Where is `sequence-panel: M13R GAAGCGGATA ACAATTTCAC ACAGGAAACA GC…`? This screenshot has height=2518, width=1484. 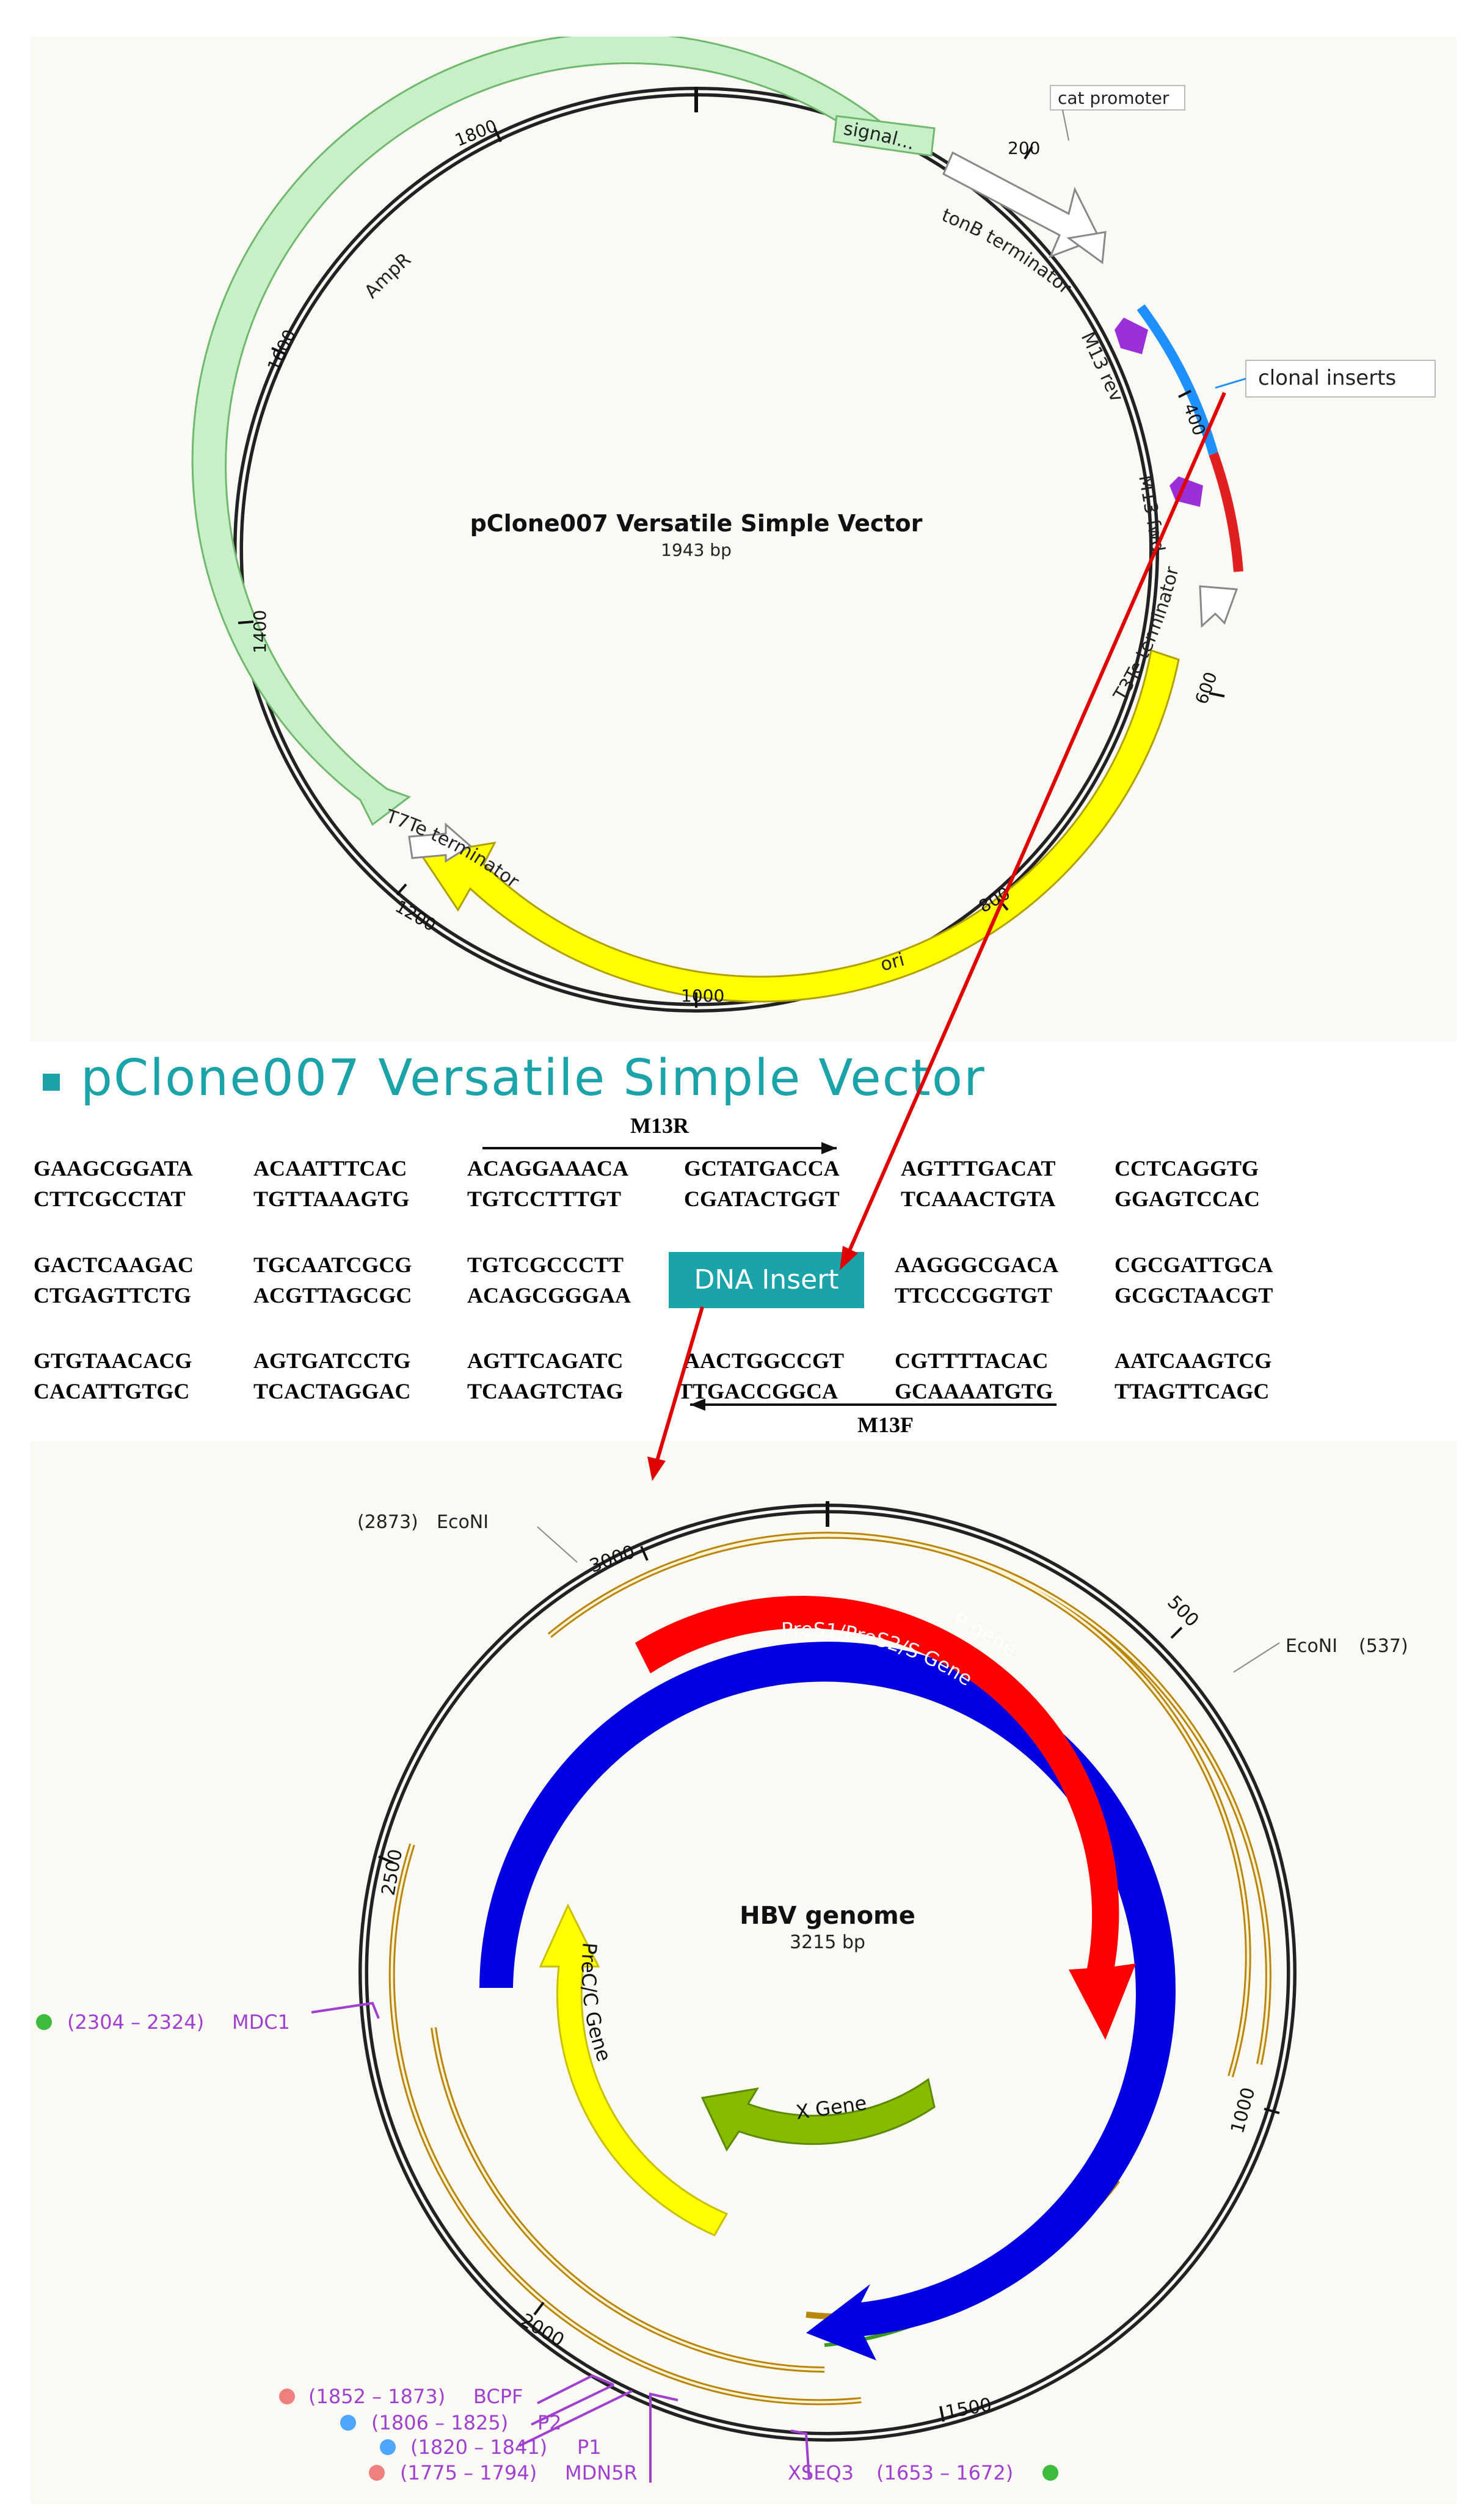 sequence-panel: M13R GAAGCGGATA ACAATTTCAC ACAGGAAACA GC… is located at coordinates (653, 1275).